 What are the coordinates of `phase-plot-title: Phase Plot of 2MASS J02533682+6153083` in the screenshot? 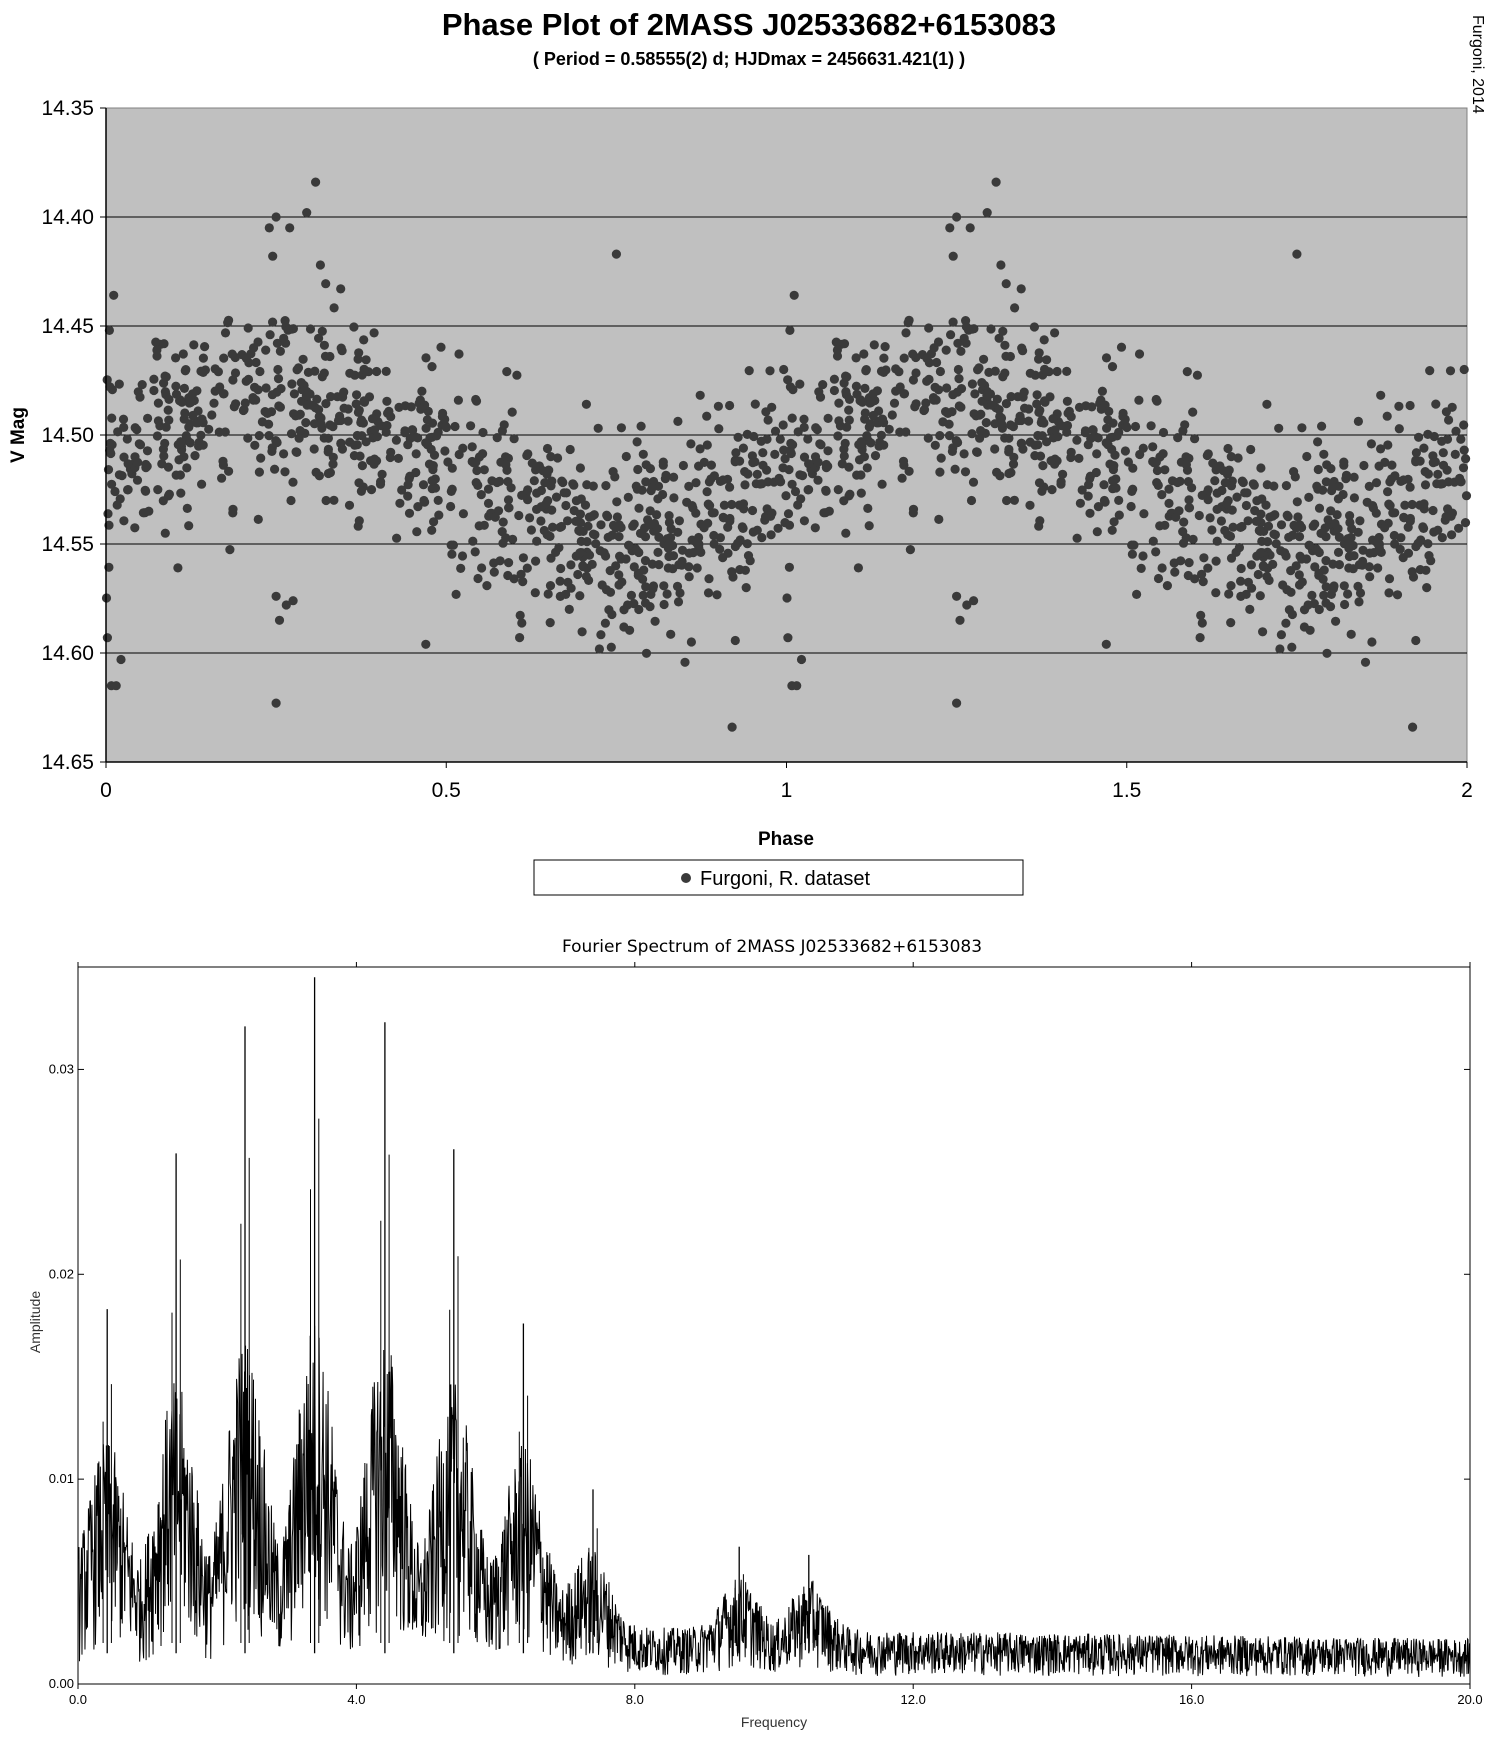 It's located at (749, 24).